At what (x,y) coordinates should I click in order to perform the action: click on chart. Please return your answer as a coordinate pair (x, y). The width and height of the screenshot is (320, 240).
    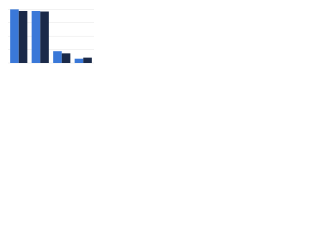
    Looking at the image, I should click on (51, 36).